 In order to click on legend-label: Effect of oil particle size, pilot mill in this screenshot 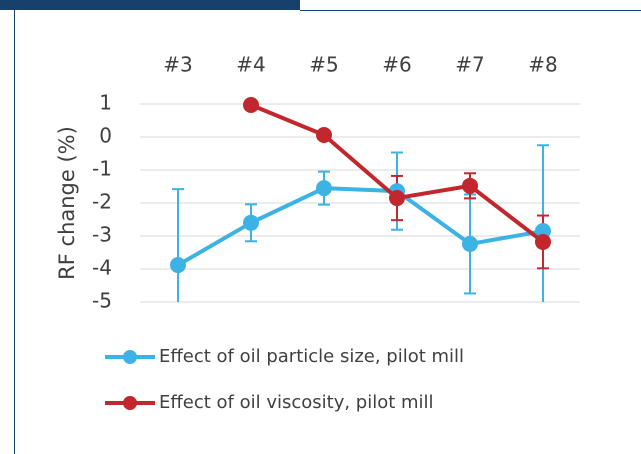, I will do `click(311, 356)`.